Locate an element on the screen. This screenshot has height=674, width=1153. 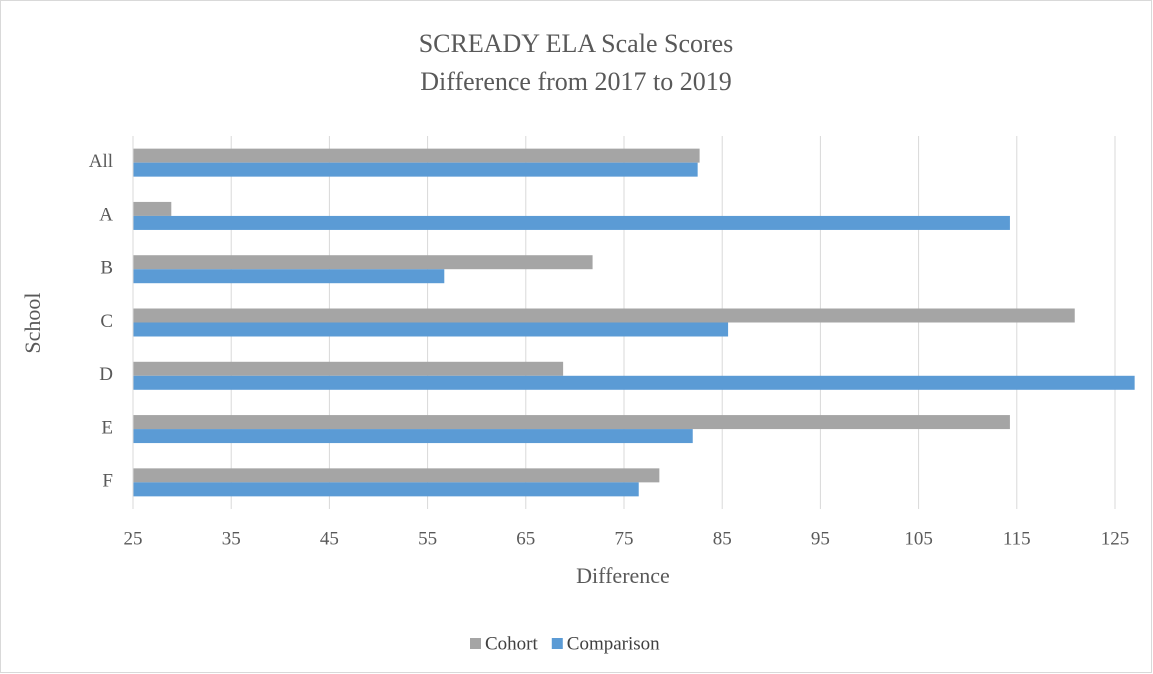
y-tick-label: F is located at coordinates (107, 481).